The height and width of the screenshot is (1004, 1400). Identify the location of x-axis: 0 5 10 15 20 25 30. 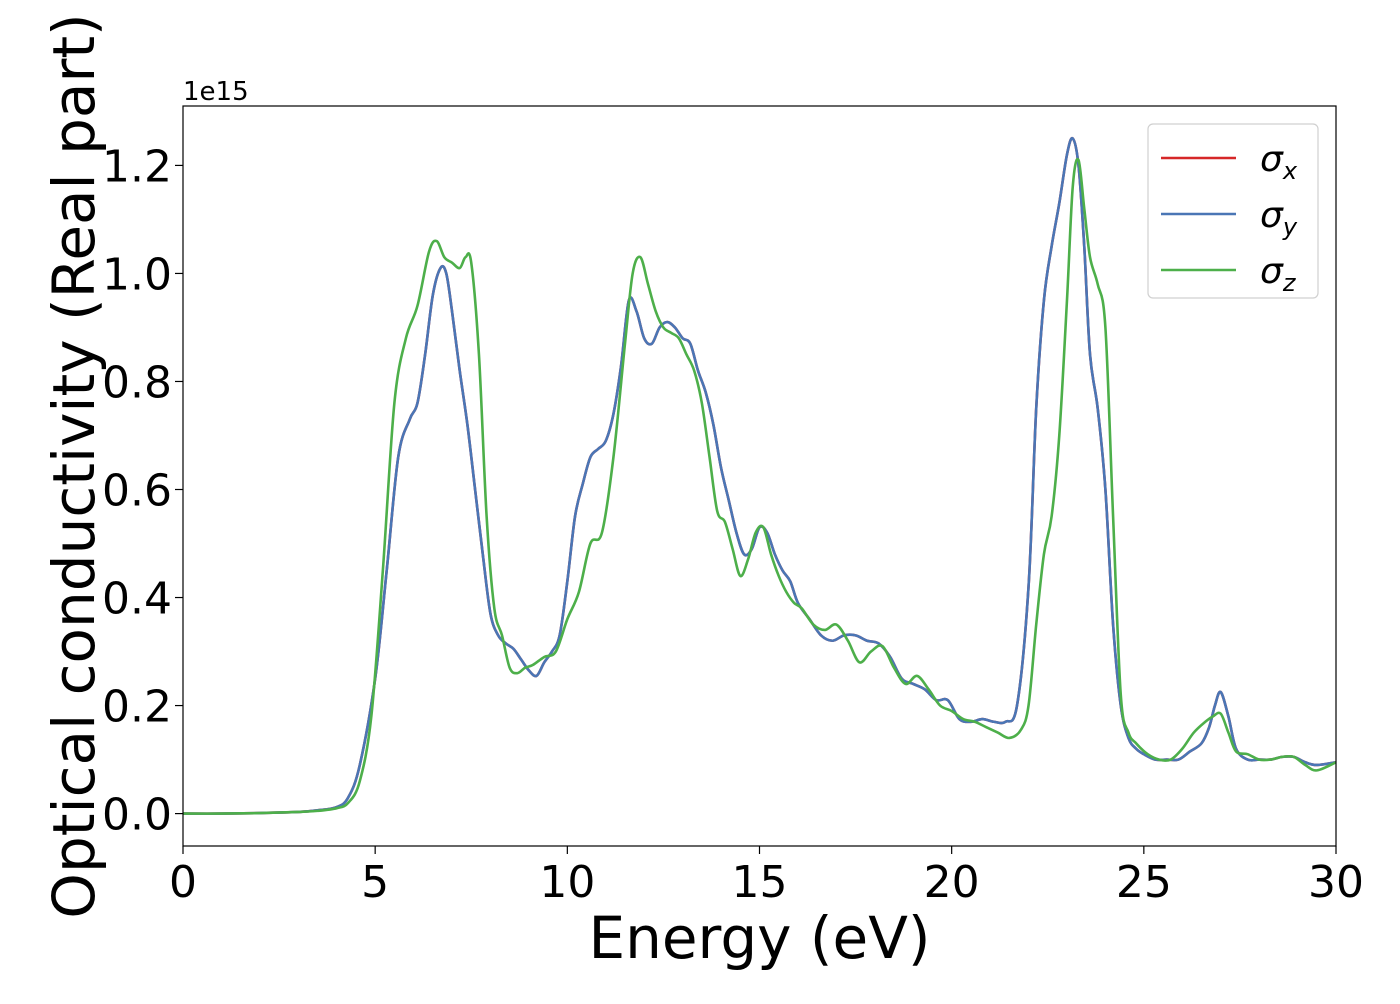
(766, 877).